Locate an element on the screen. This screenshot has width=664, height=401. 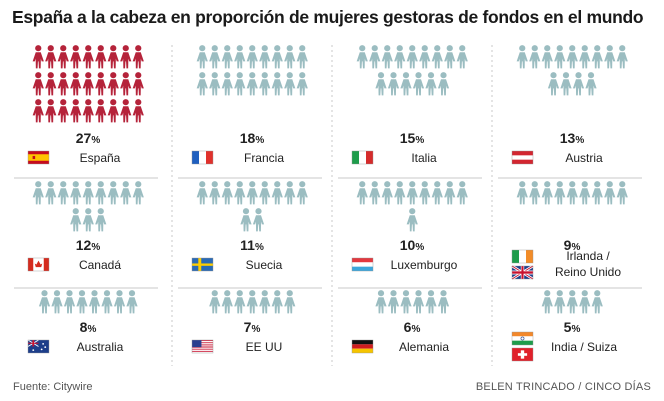
ca-flag-icon is located at coordinates (38, 264).